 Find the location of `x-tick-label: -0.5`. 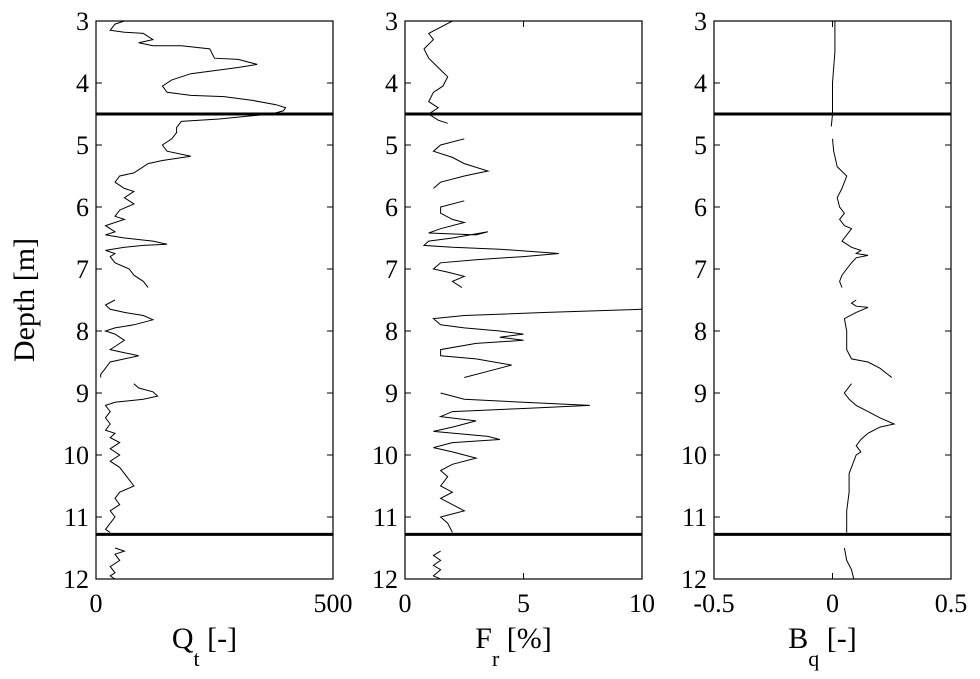

x-tick-label: -0.5 is located at coordinates (713, 603).